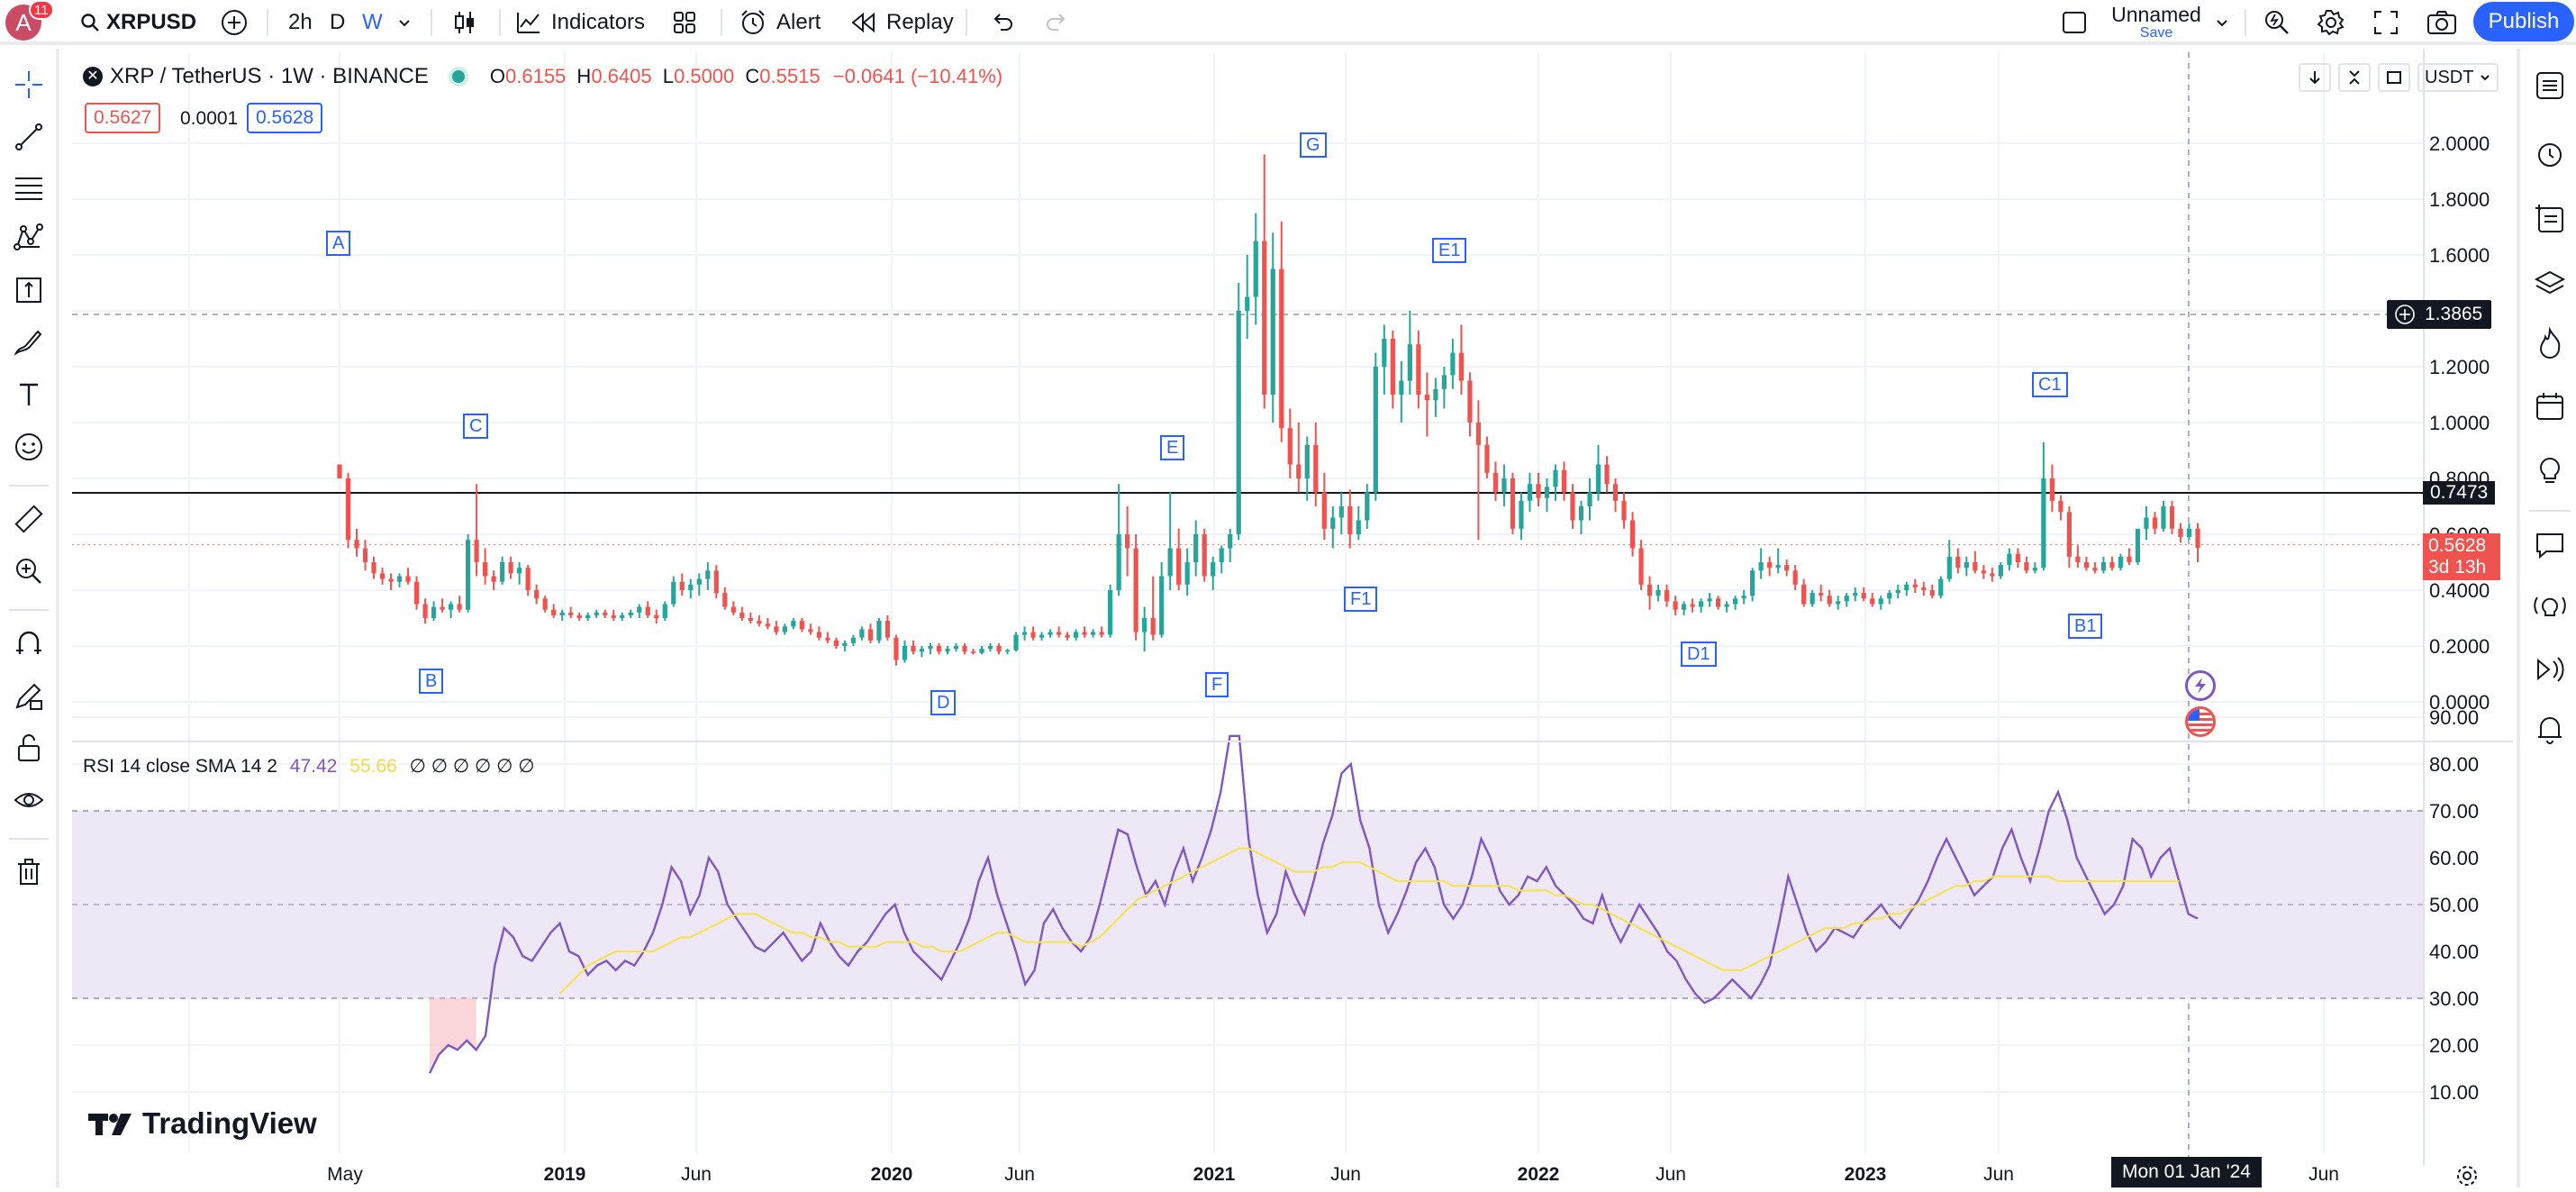 Image resolution: width=2576 pixels, height=1192 pixels. Describe the element at coordinates (28, 643) in the screenshot. I see `magnet-tool` at that location.